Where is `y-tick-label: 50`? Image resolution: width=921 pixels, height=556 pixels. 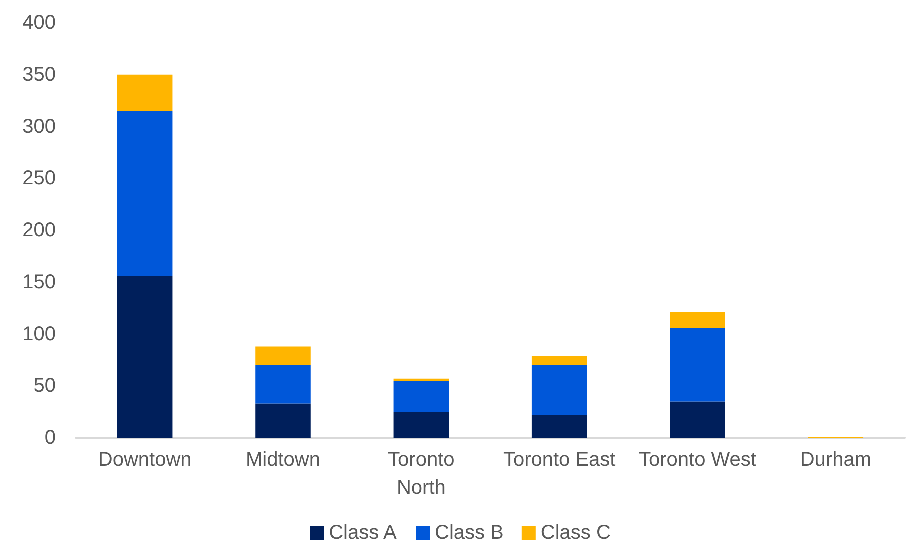 y-tick-label: 50 is located at coordinates (45, 386).